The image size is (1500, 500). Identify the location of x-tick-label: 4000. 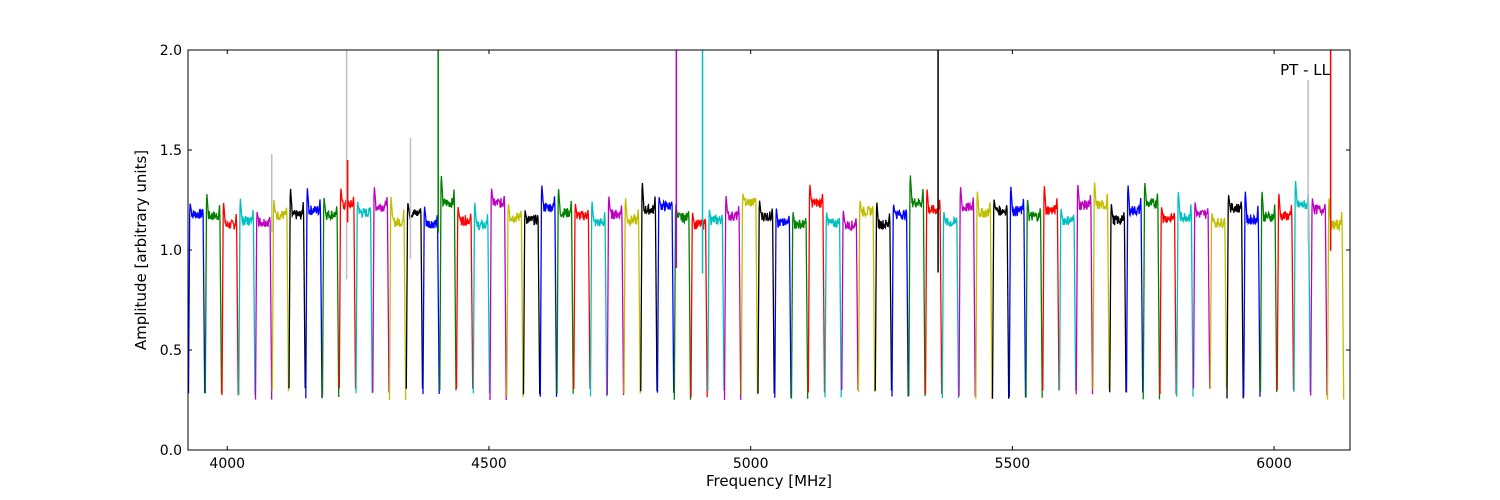
(227, 464).